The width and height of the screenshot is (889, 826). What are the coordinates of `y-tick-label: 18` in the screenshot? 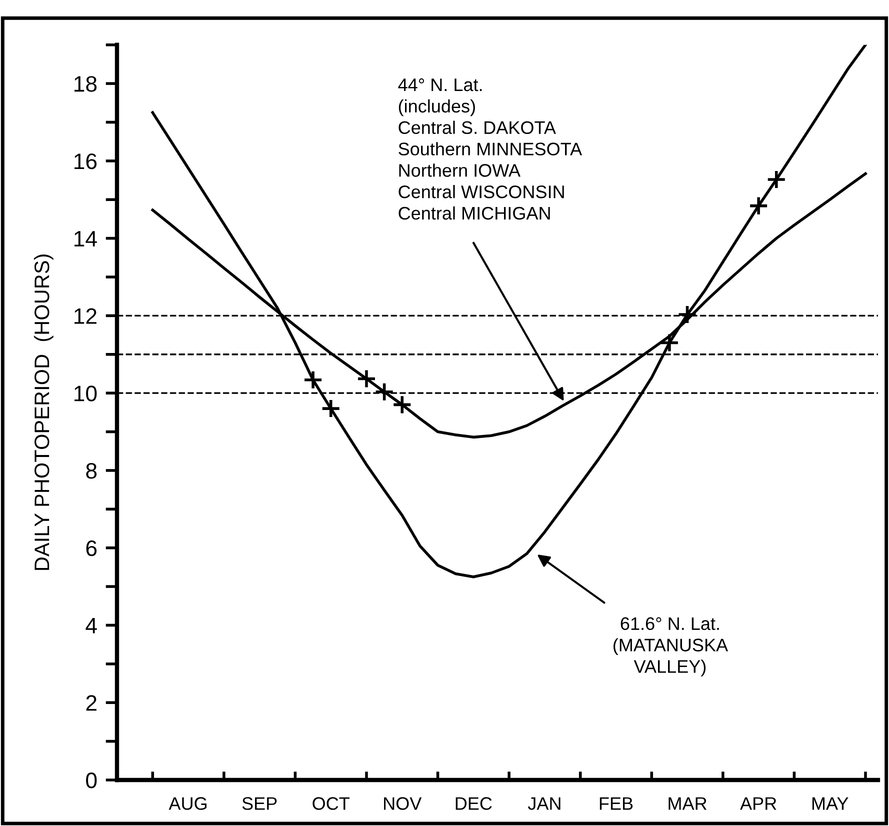 It's located at (85, 84).